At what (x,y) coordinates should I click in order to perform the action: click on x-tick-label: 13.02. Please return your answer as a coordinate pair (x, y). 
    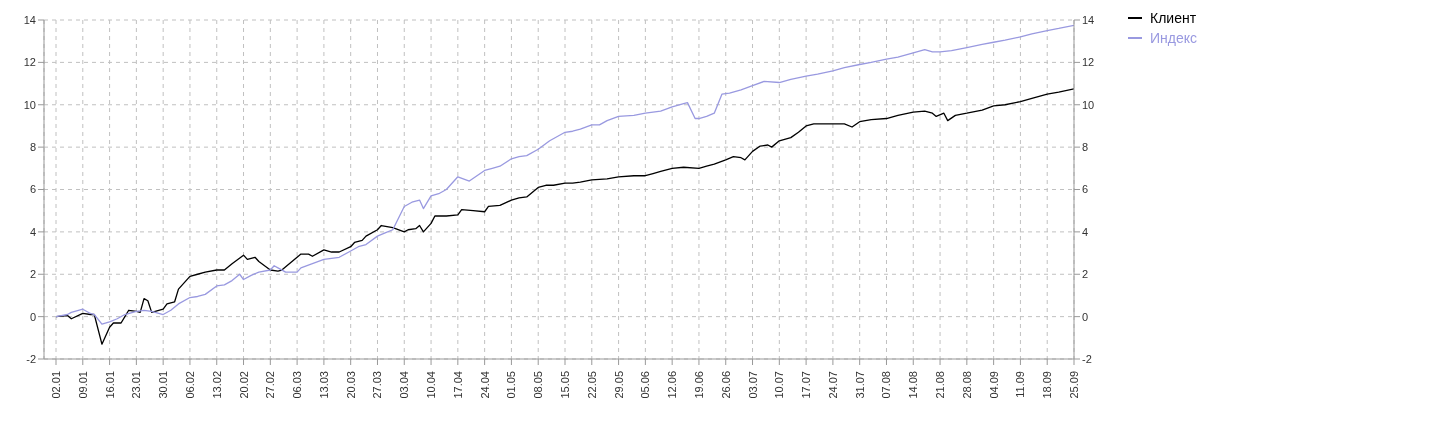
    Looking at the image, I should click on (216, 385).